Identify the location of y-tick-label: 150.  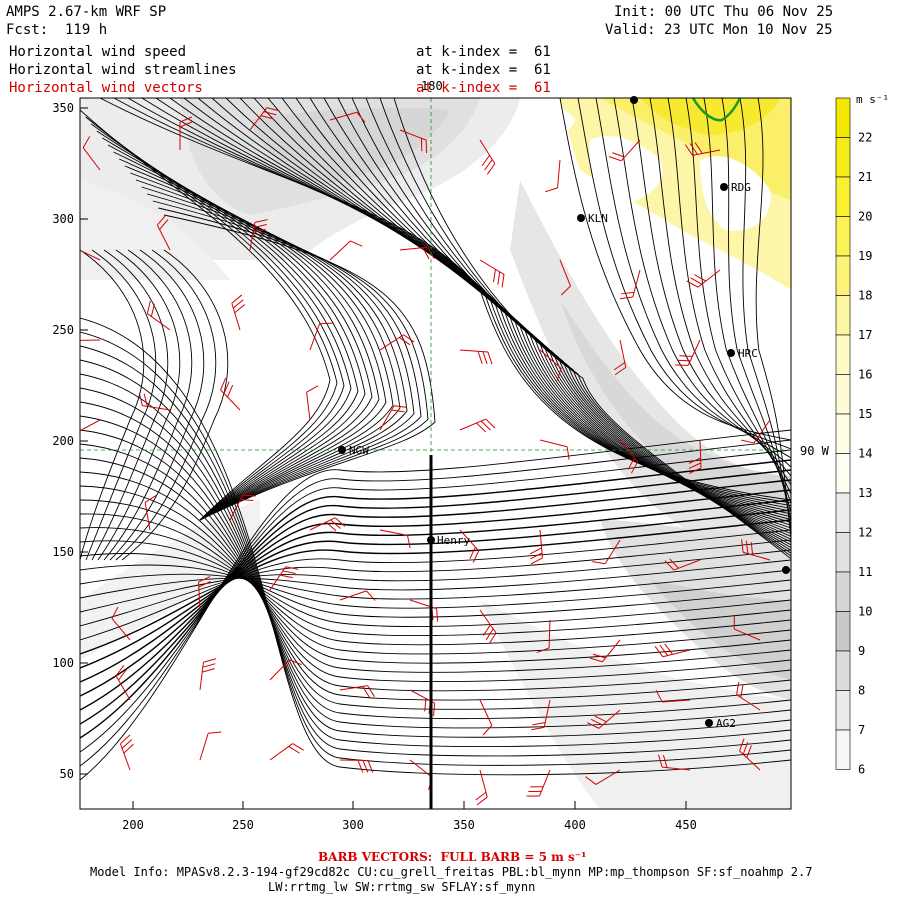
(63, 552).